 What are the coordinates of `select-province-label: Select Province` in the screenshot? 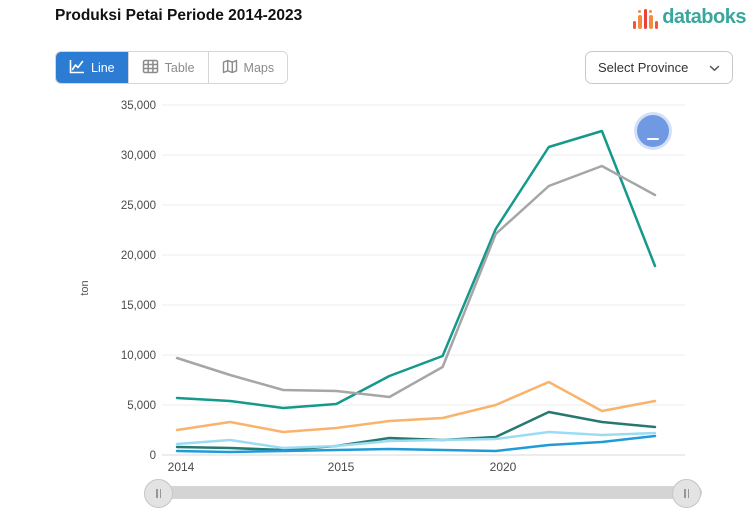 It's located at (643, 67).